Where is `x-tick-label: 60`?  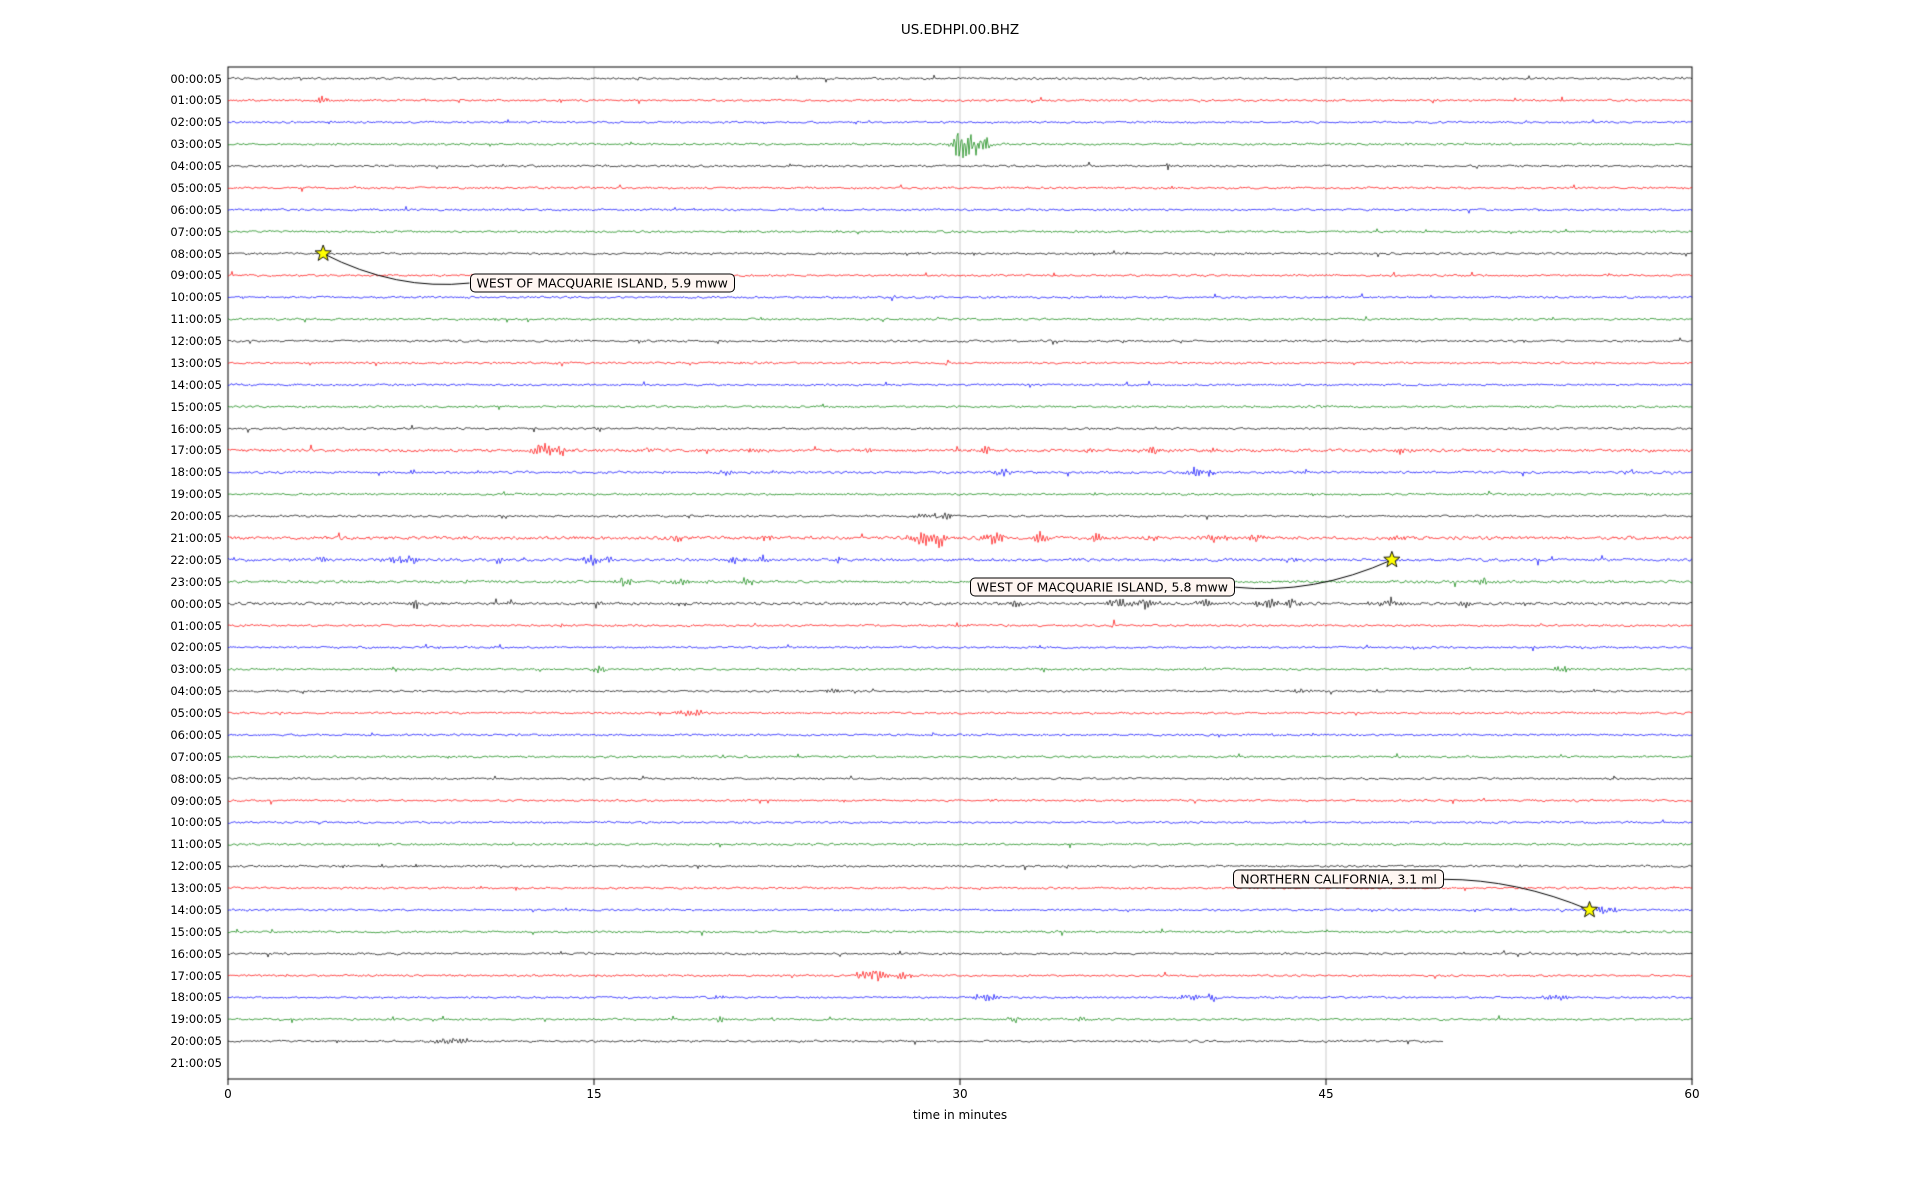 x-tick-label: 60 is located at coordinates (1692, 1094).